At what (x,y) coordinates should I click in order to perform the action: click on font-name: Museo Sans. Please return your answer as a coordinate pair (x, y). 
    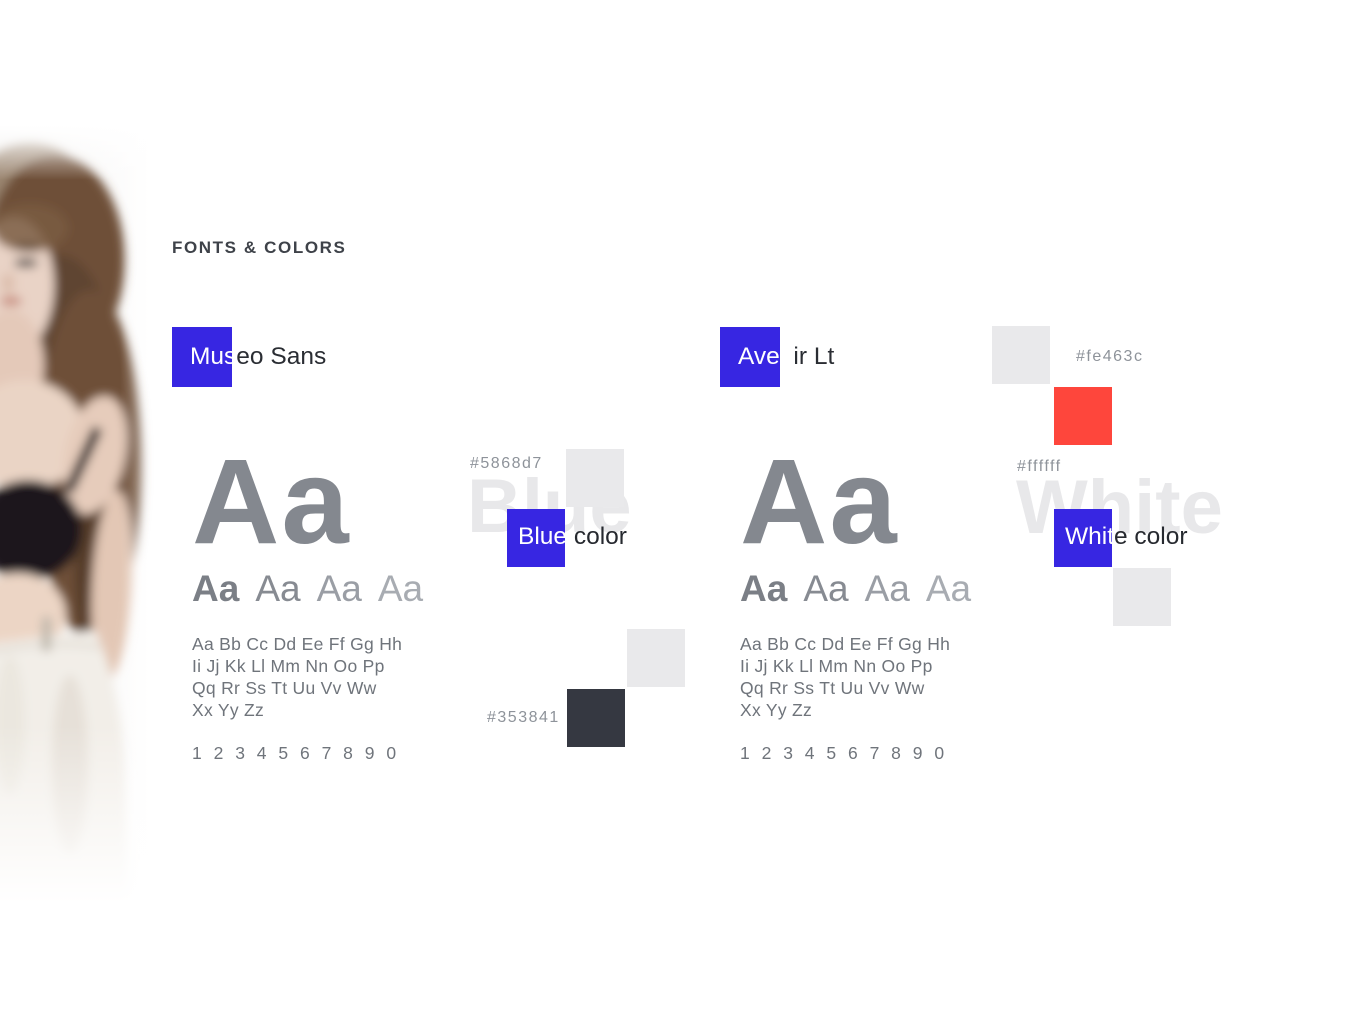
    Looking at the image, I should click on (258, 357).